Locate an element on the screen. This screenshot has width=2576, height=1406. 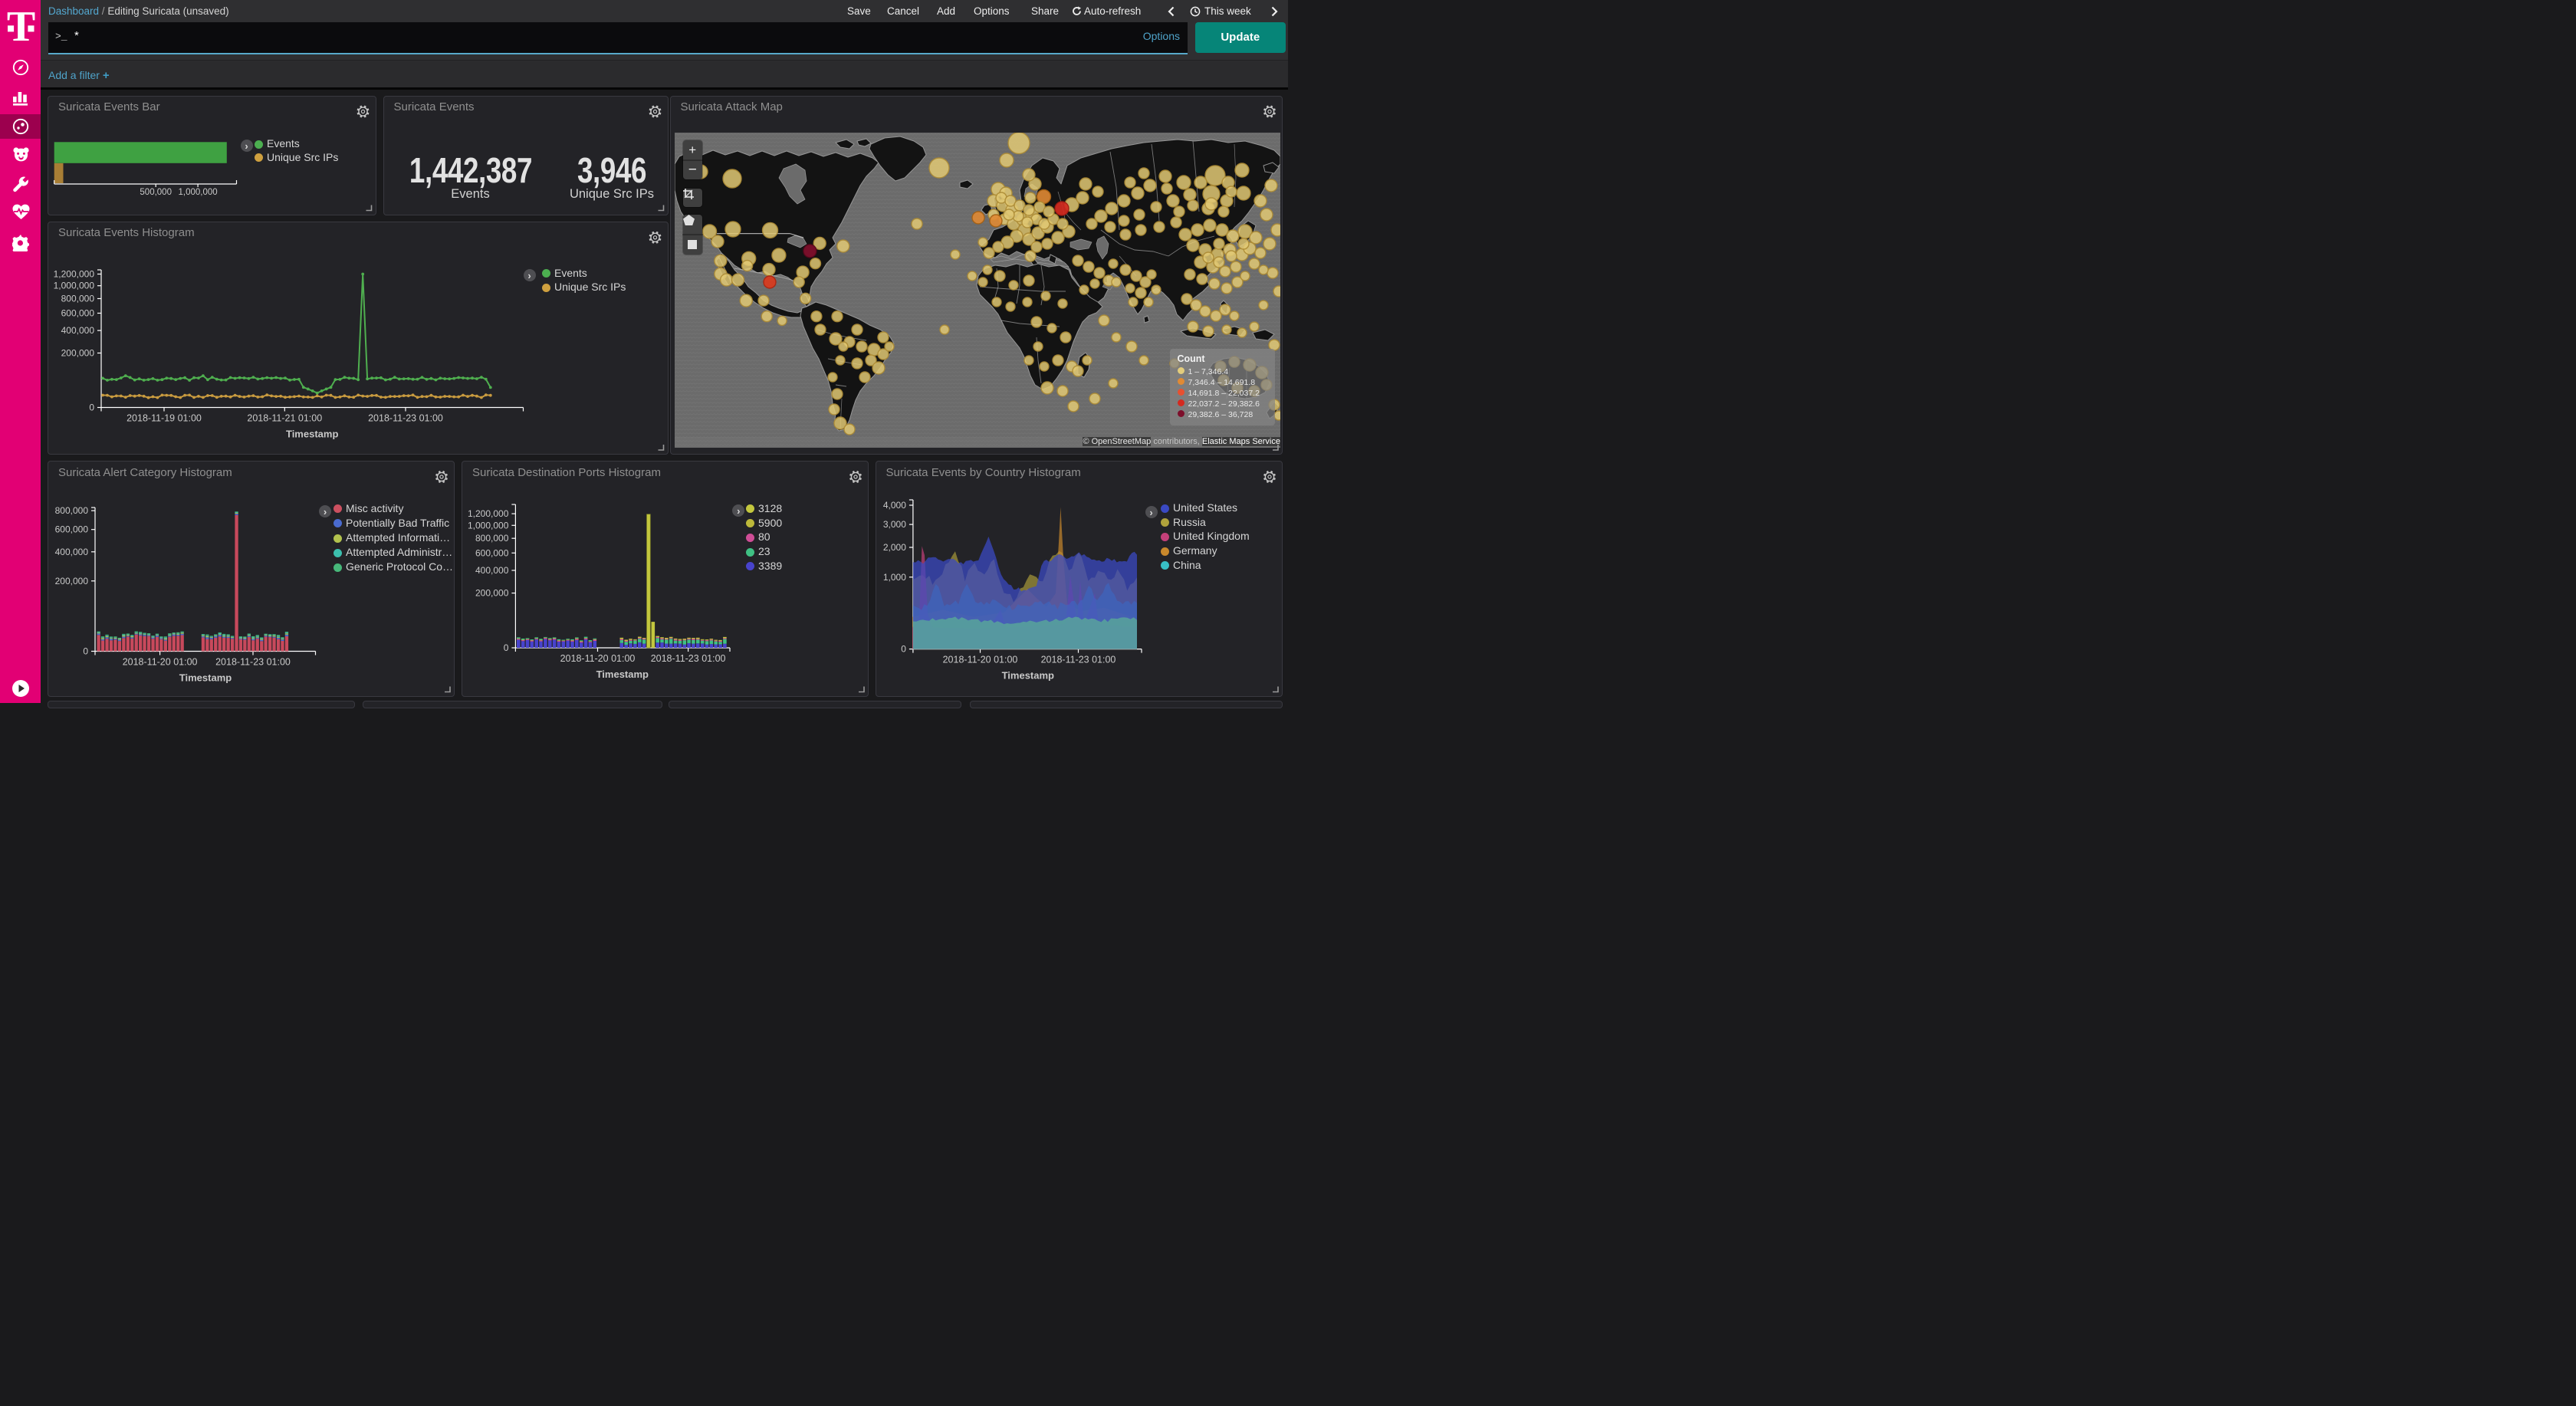
svg-text: 500,000 is located at coordinates (156, 192).